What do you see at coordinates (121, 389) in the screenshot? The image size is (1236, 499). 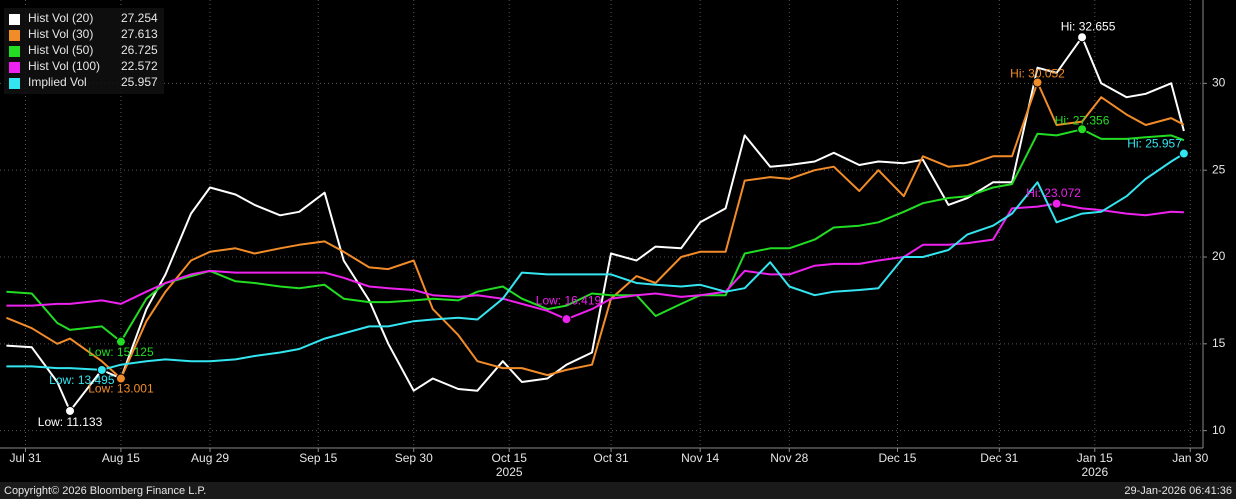 I see `annotation-label: Low: 13.001` at bounding box center [121, 389].